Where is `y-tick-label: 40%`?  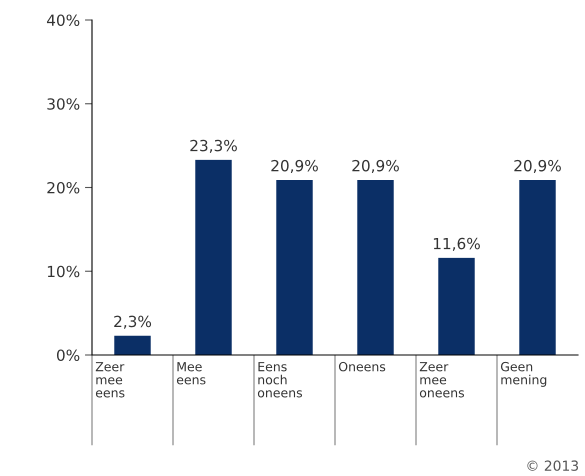 y-tick-label: 40% is located at coordinates (63, 20).